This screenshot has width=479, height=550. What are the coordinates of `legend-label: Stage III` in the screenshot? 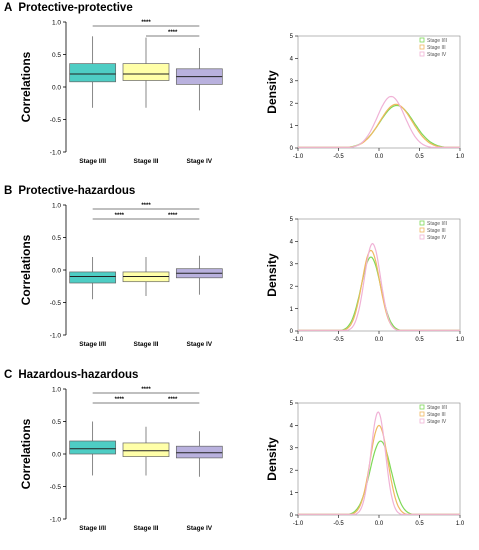 It's located at (436, 231).